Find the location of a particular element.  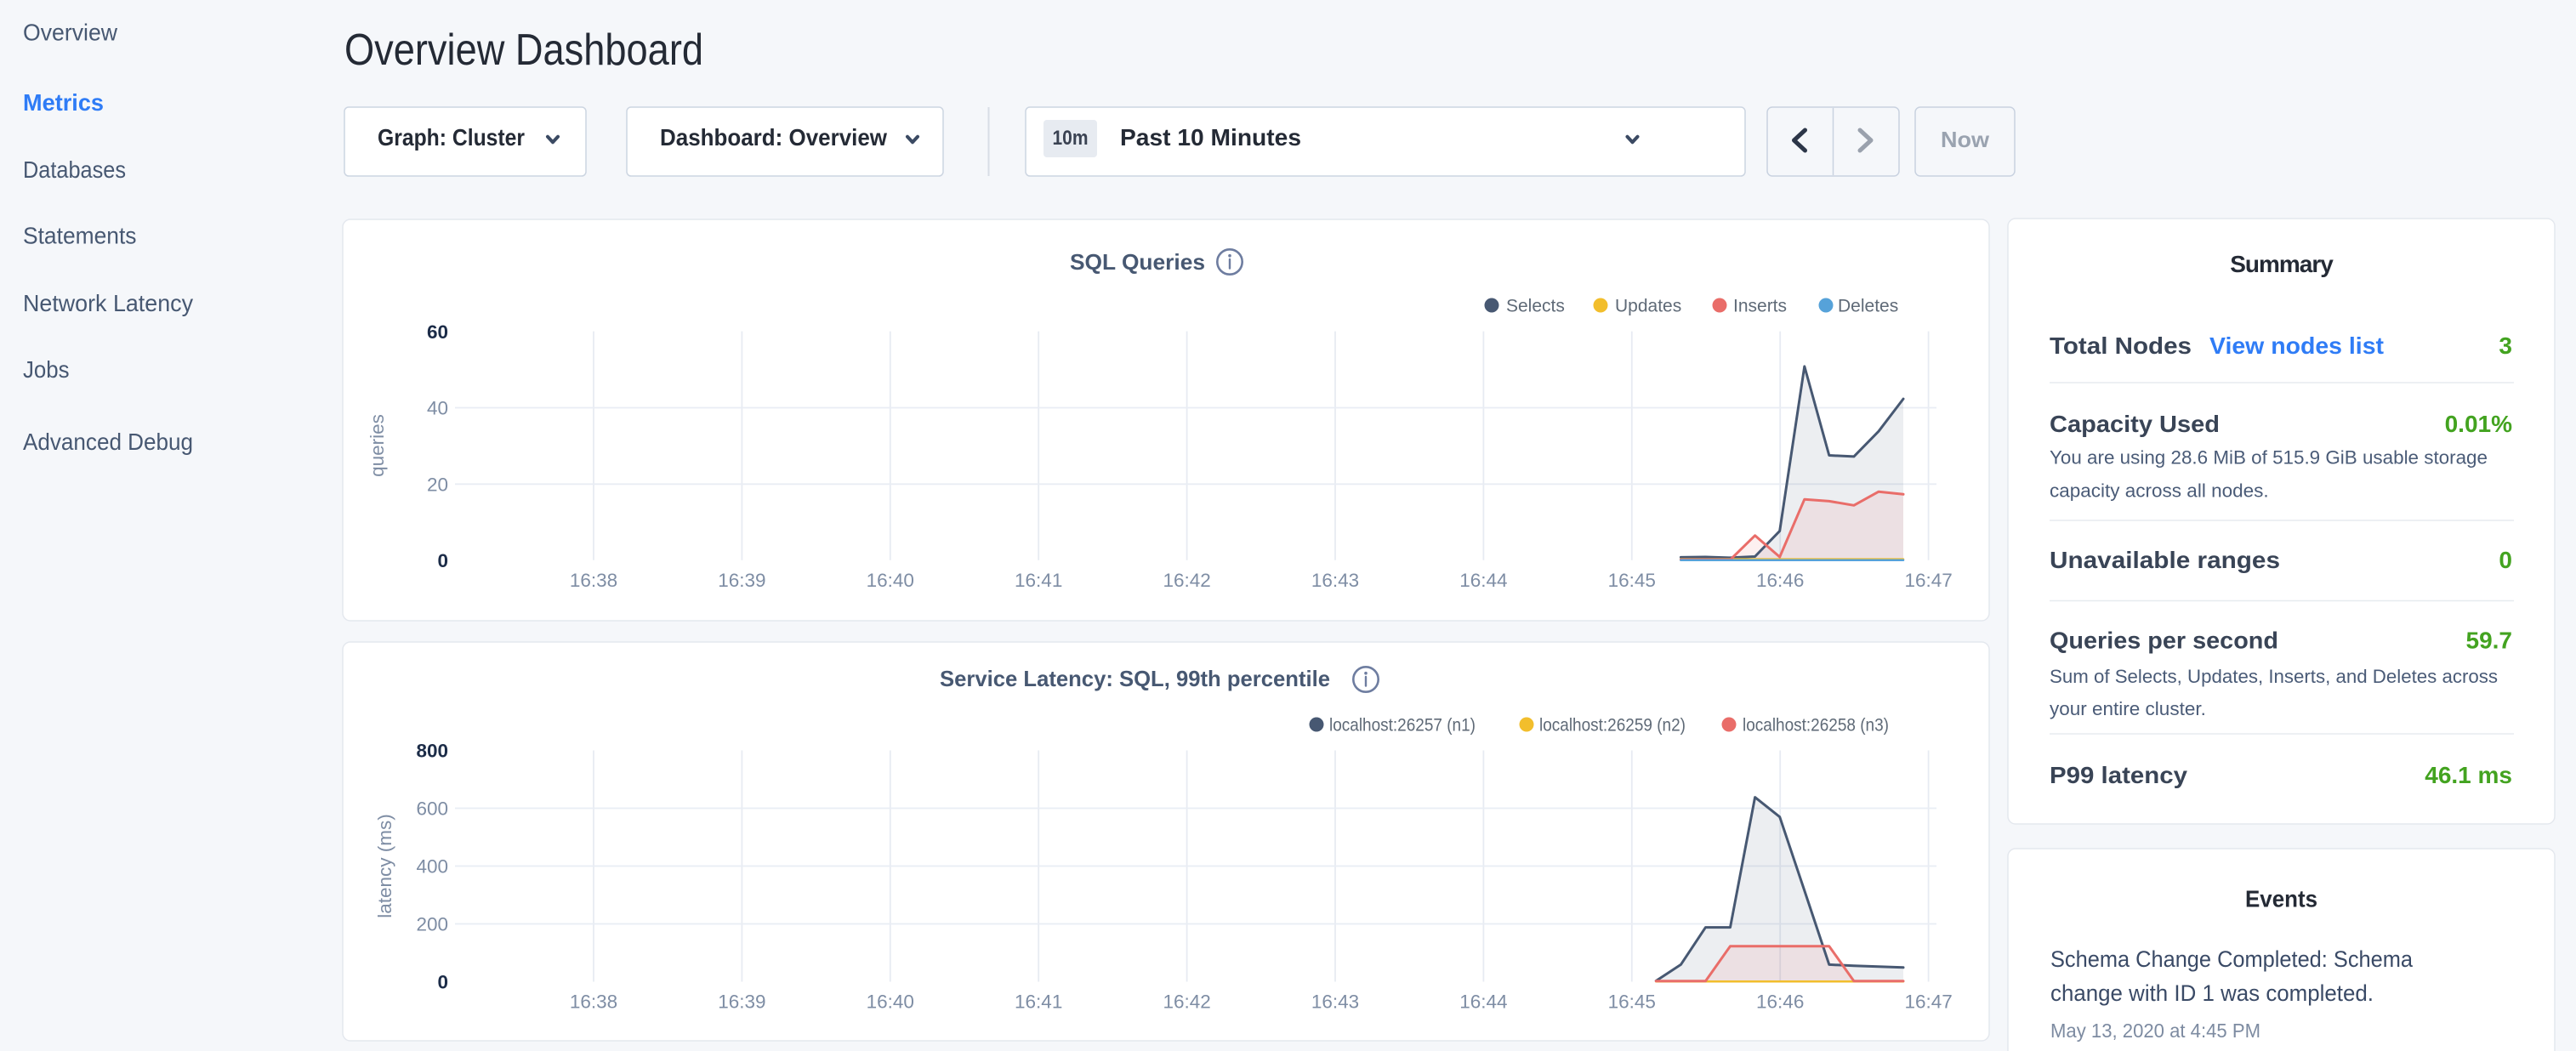

svg-text: localhost:26259 (n2) is located at coordinates (1612, 726).